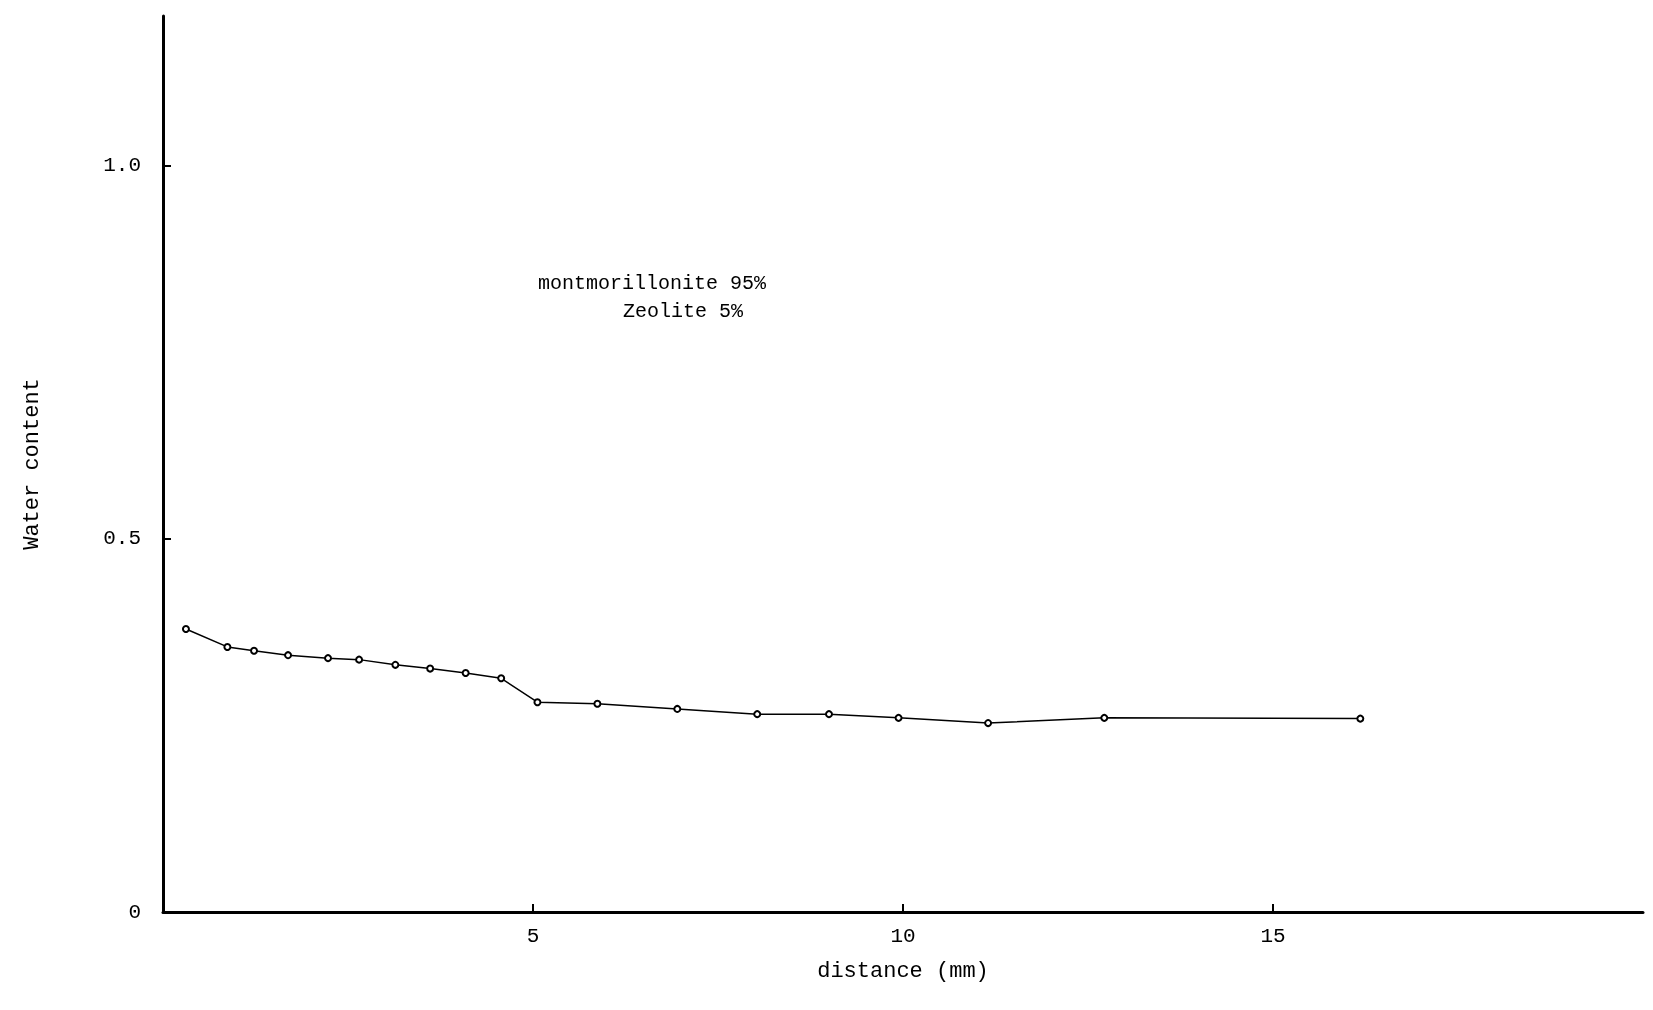  Describe the element at coordinates (533, 936) in the screenshot. I see `x-tick-label: 5` at that location.